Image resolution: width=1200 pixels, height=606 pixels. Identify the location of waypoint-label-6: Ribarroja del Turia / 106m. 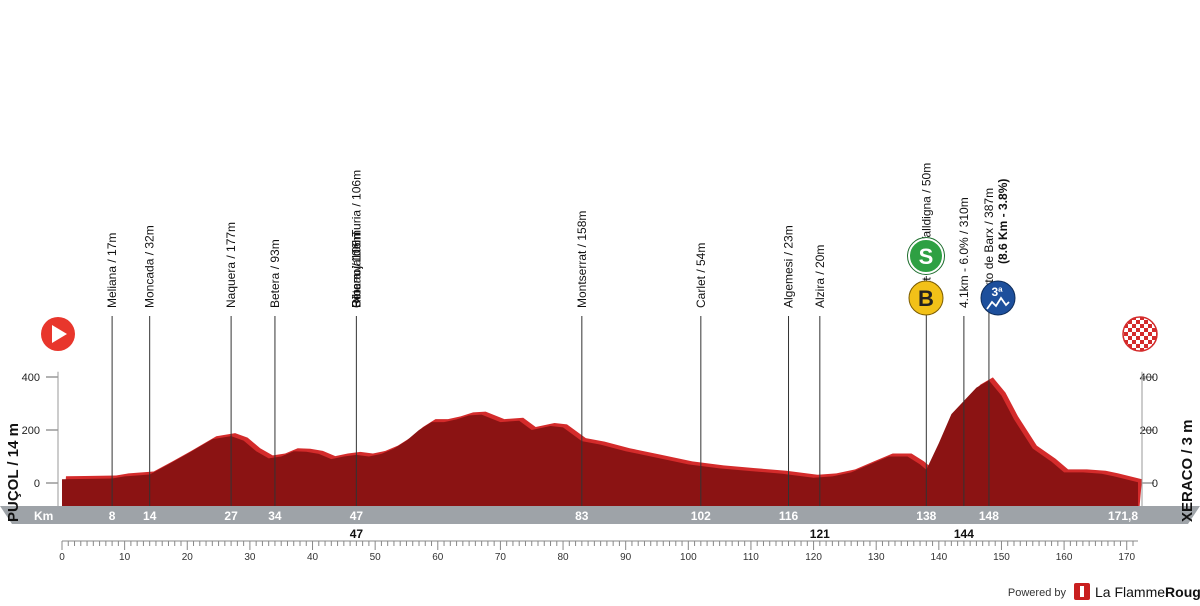
(356, 239).